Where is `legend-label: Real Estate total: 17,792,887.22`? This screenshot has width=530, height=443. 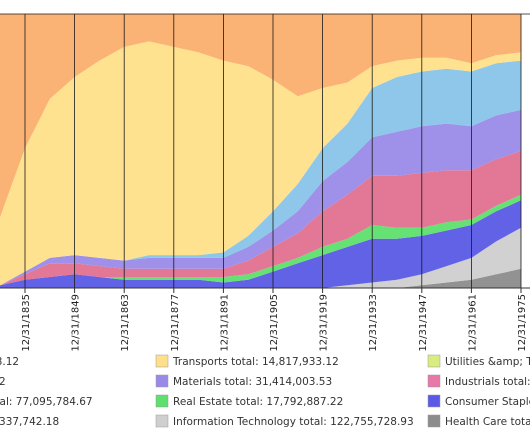 legend-label: Real Estate total: 17,792,887.22 is located at coordinates (258, 402).